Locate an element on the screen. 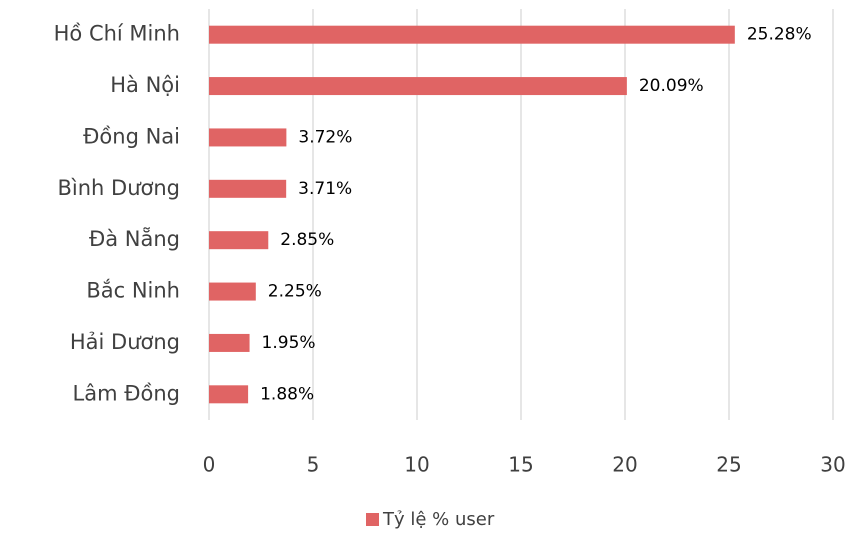 Image resolution: width=853 pixels, height=536 pixels. y-tick-label: Lâm Đồng is located at coordinates (126, 393).